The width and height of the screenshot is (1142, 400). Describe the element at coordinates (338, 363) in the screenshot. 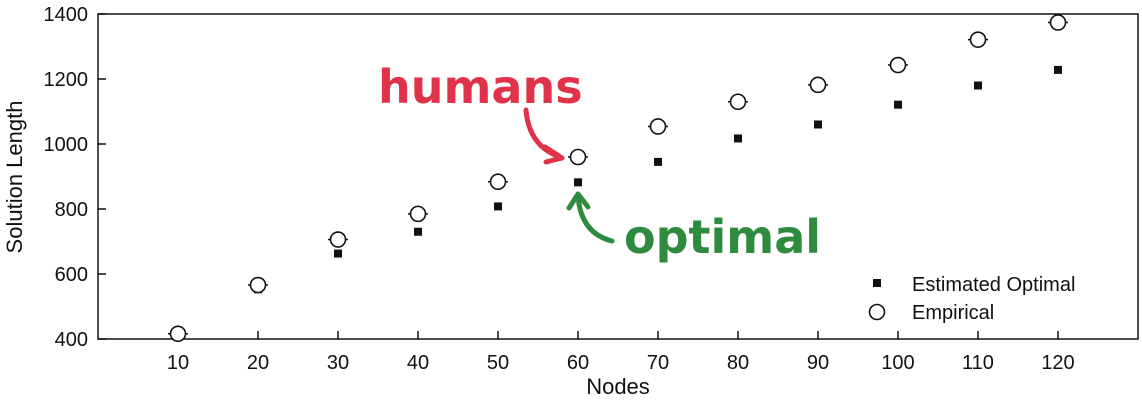

I see `x-tick-label: 30` at that location.